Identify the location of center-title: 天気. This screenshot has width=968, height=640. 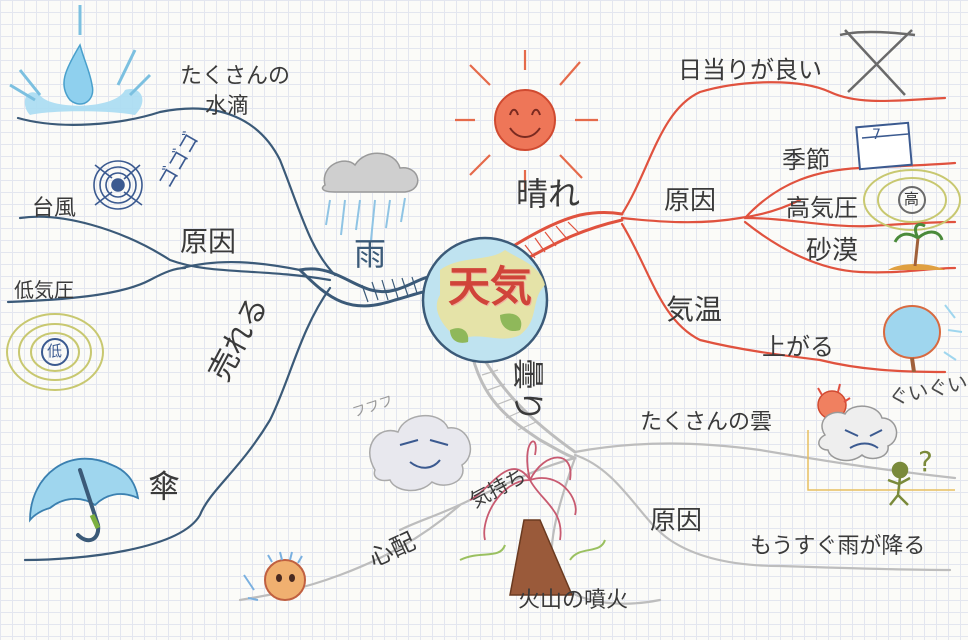
(489, 286).